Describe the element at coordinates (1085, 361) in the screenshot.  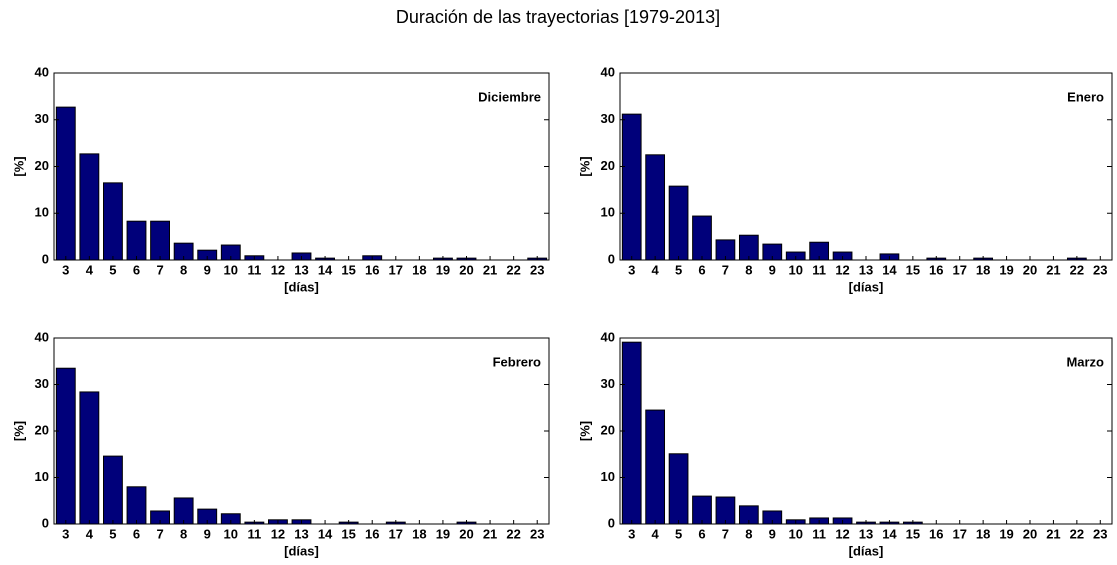
I see `panel-title: Marzo` at that location.